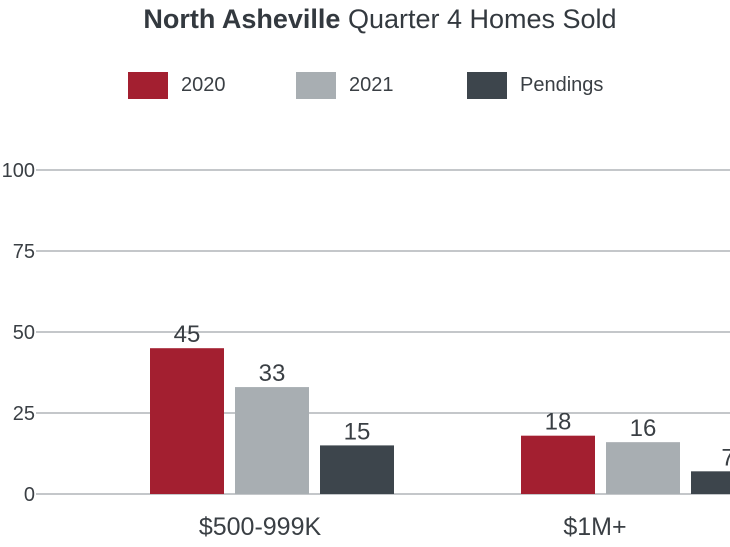 This screenshot has height=547, width=730. Describe the element at coordinates (18, 171) in the screenshot. I see `y-tick-label: 100` at that location.